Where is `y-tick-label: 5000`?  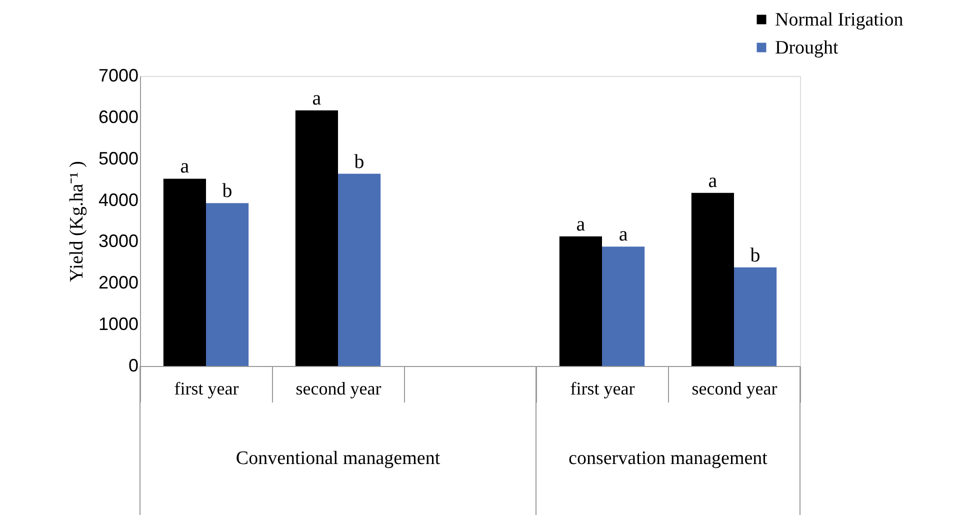
y-tick-label: 5000 is located at coordinates (118, 158).